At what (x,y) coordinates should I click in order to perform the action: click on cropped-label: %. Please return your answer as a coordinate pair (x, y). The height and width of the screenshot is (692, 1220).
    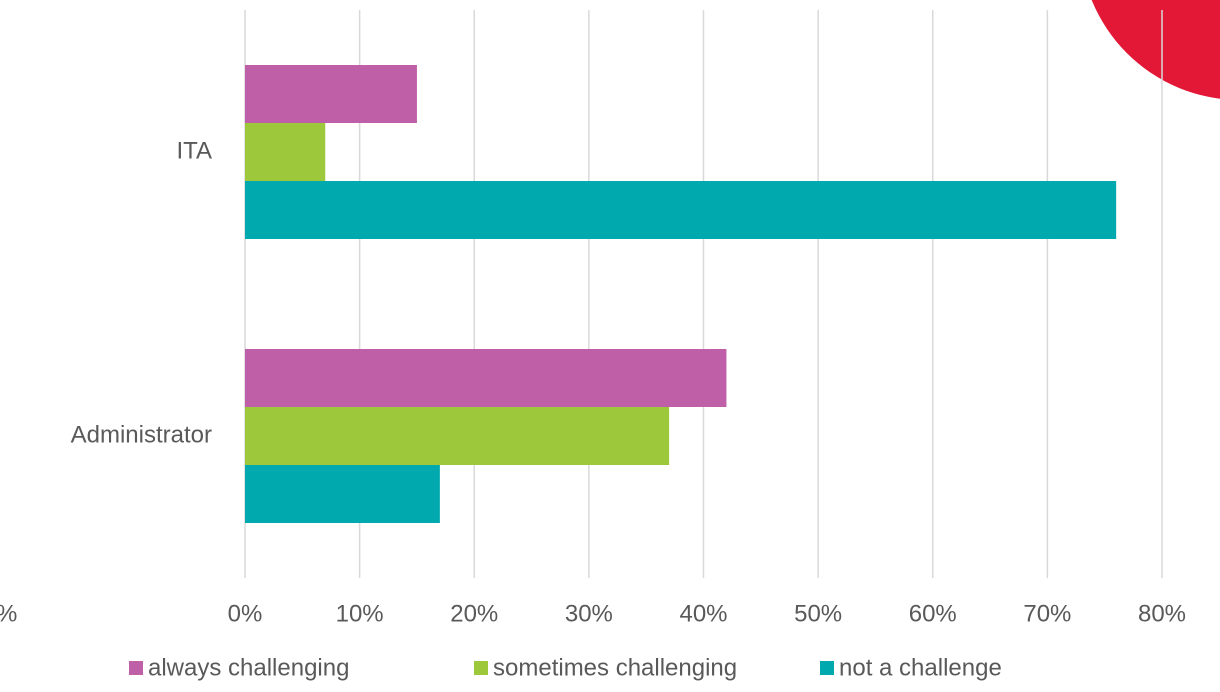
    Looking at the image, I should click on (8, 613).